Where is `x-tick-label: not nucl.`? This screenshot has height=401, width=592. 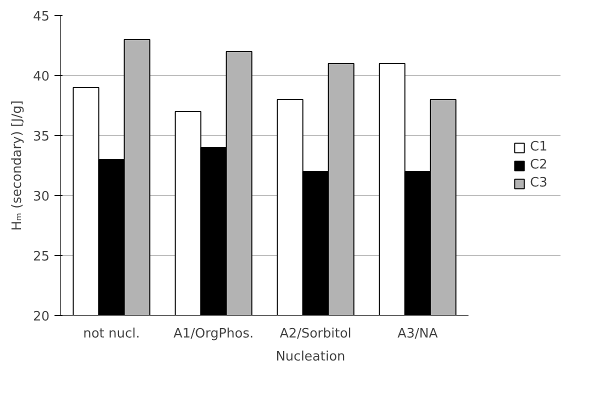
x-tick-label: not nucl. is located at coordinates (111, 334).